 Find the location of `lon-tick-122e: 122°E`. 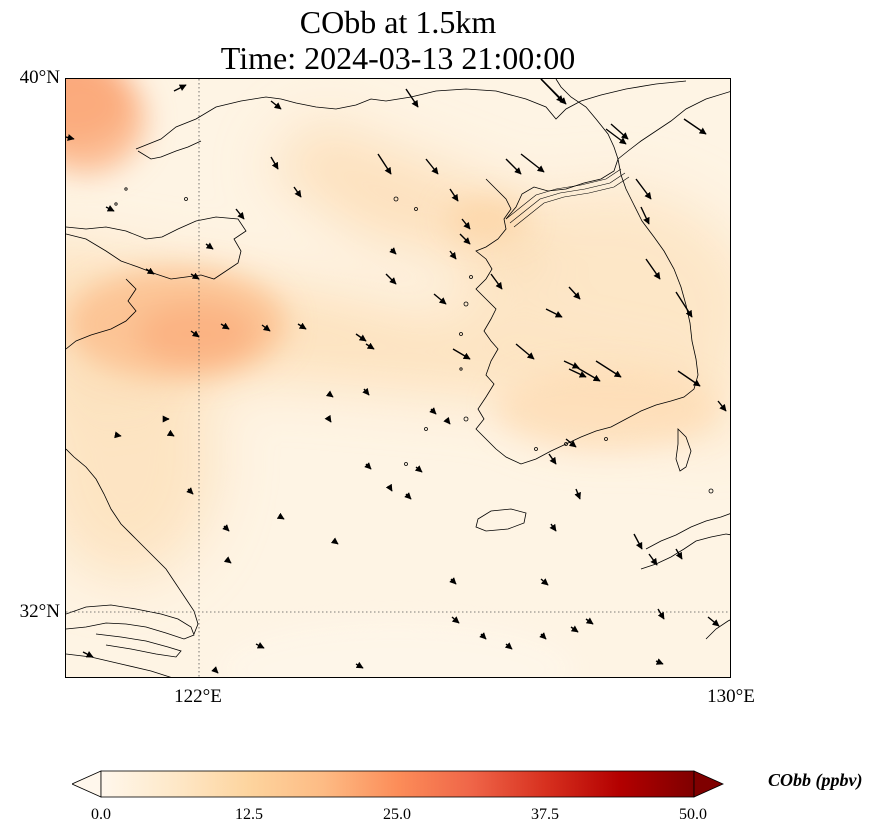

lon-tick-122e: 122°E is located at coordinates (198, 696).